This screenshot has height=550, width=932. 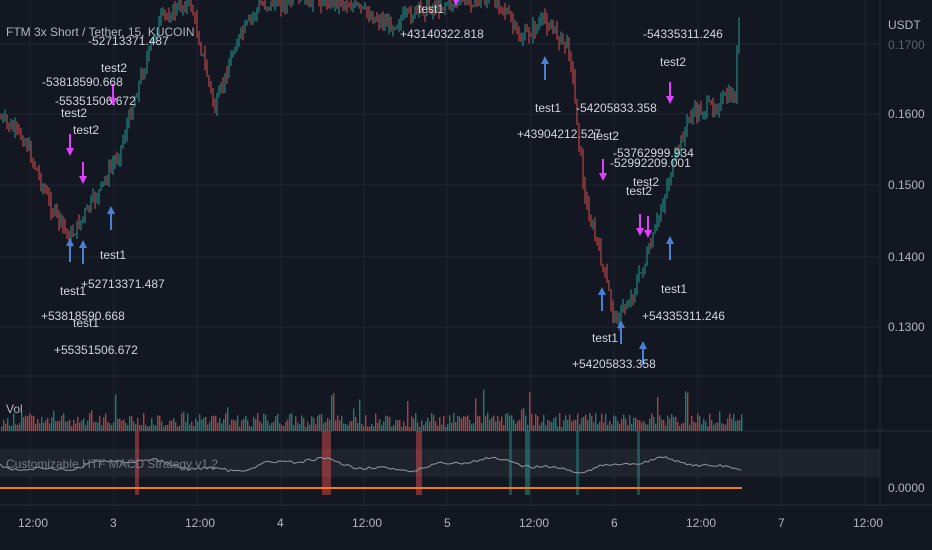 What do you see at coordinates (112, 464) in the screenshot?
I see `indicator-pane-label: Customizable HTF MACD Strategy v1.2` at bounding box center [112, 464].